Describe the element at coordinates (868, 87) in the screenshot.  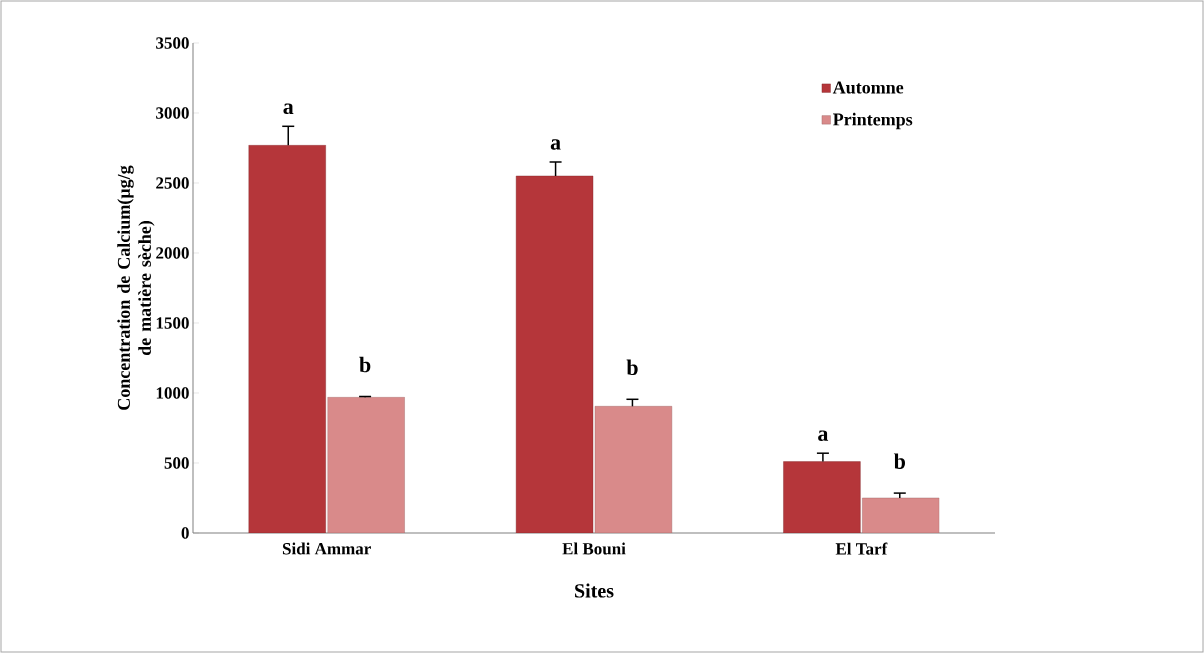
I see `legend-label: Automne` at that location.